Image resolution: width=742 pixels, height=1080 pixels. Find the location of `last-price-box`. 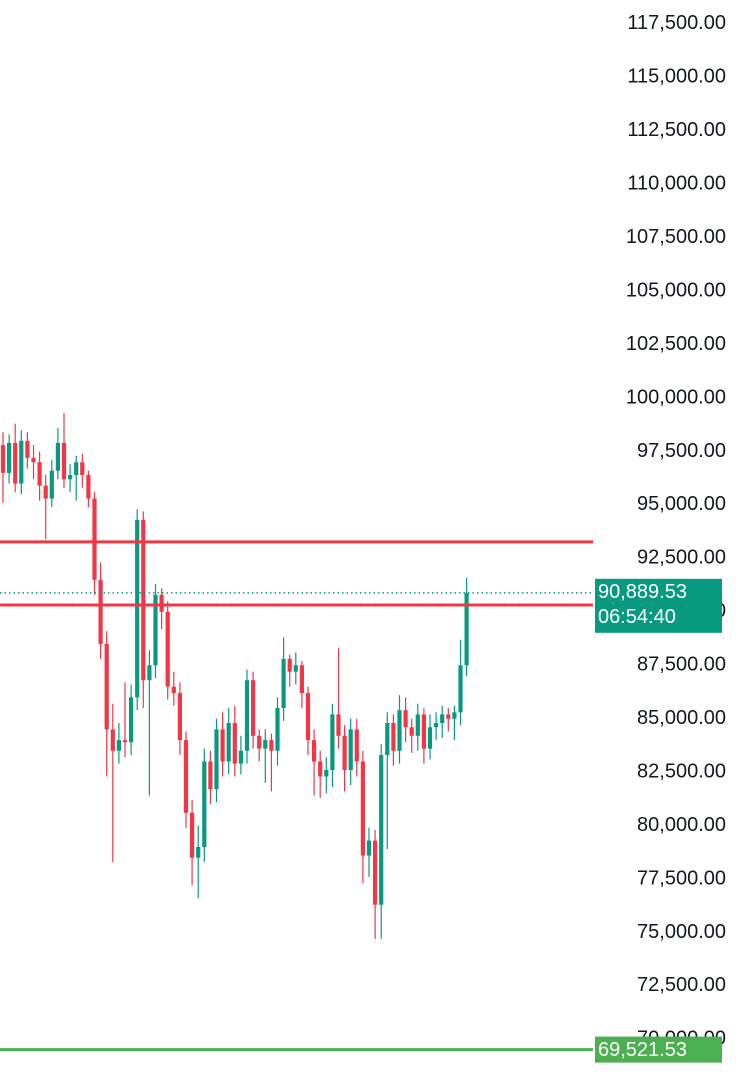

last-price-box is located at coordinates (658, 605).